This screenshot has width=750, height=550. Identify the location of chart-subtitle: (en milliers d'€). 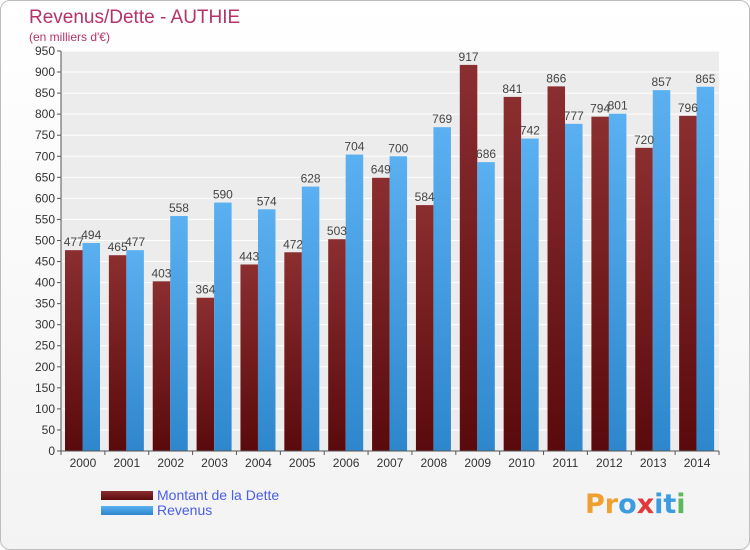
(69, 37).